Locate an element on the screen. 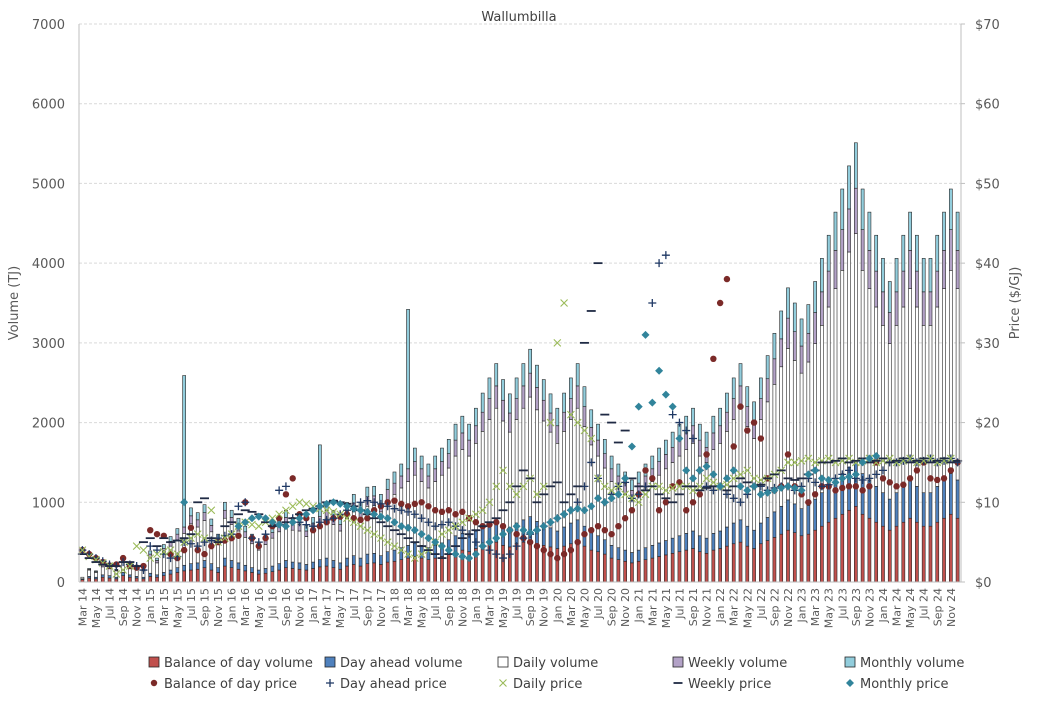 The height and width of the screenshot is (702, 1037). x-tick-label: Jan 19 is located at coordinates (476, 605).